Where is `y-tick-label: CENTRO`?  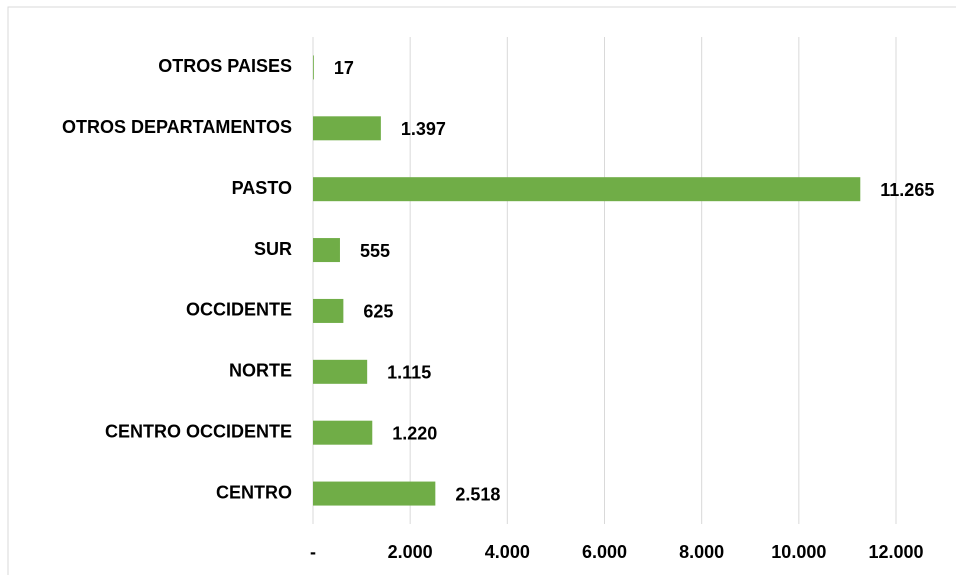 y-tick-label: CENTRO is located at coordinates (254, 492).